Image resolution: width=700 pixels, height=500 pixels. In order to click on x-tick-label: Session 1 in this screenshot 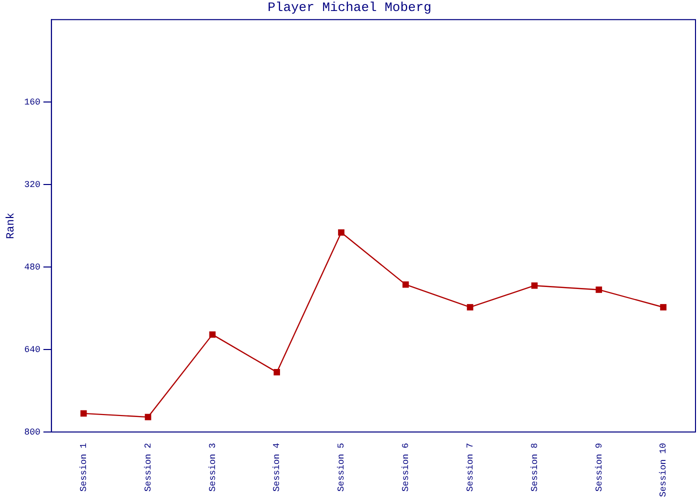, I will do `click(84, 467)`.